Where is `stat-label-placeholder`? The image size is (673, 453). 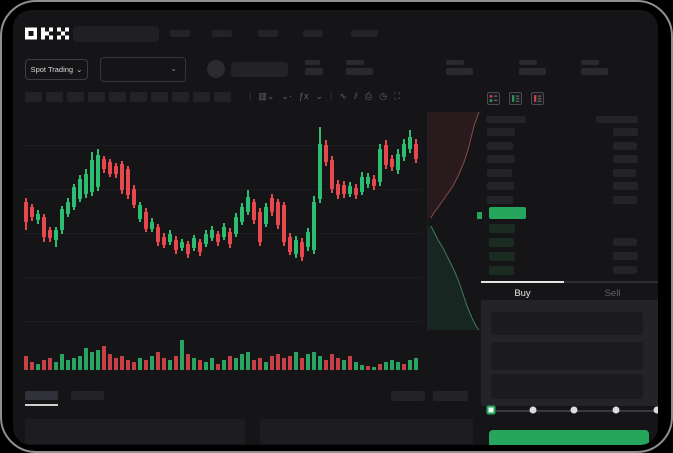 stat-label-placeholder is located at coordinates (312, 62).